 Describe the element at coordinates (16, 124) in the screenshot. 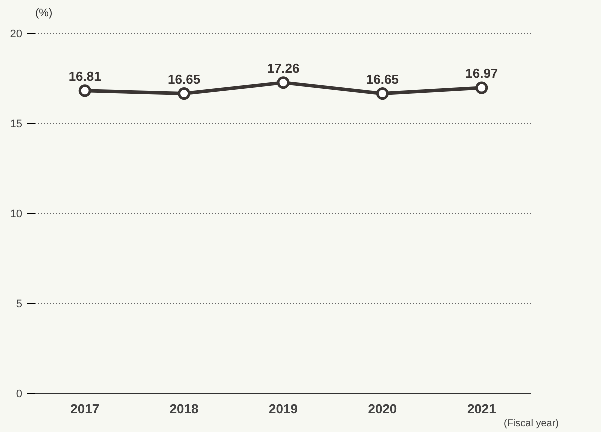

I see `y-tick-label: 15` at that location.